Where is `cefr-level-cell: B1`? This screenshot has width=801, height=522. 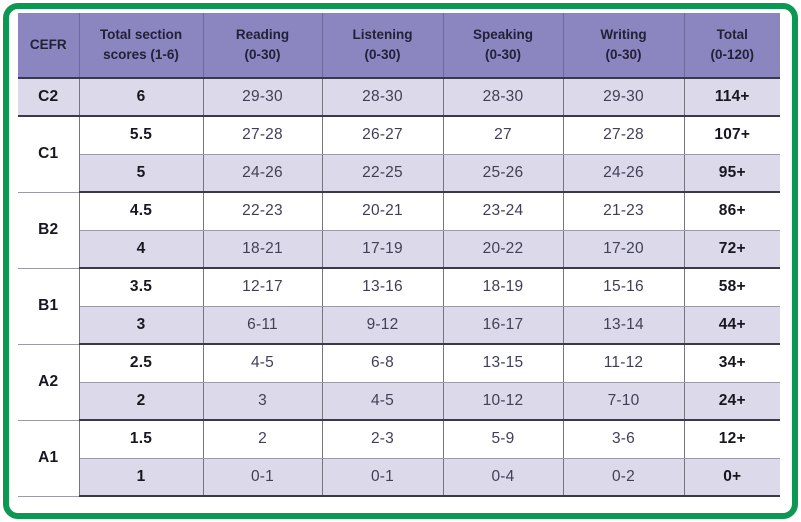
cefr-level-cell: B1 is located at coordinates (49, 306).